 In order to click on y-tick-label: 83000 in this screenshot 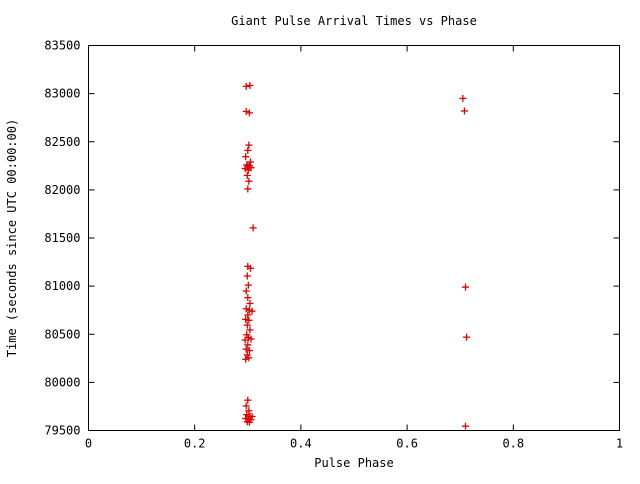, I will do `click(62, 94)`.